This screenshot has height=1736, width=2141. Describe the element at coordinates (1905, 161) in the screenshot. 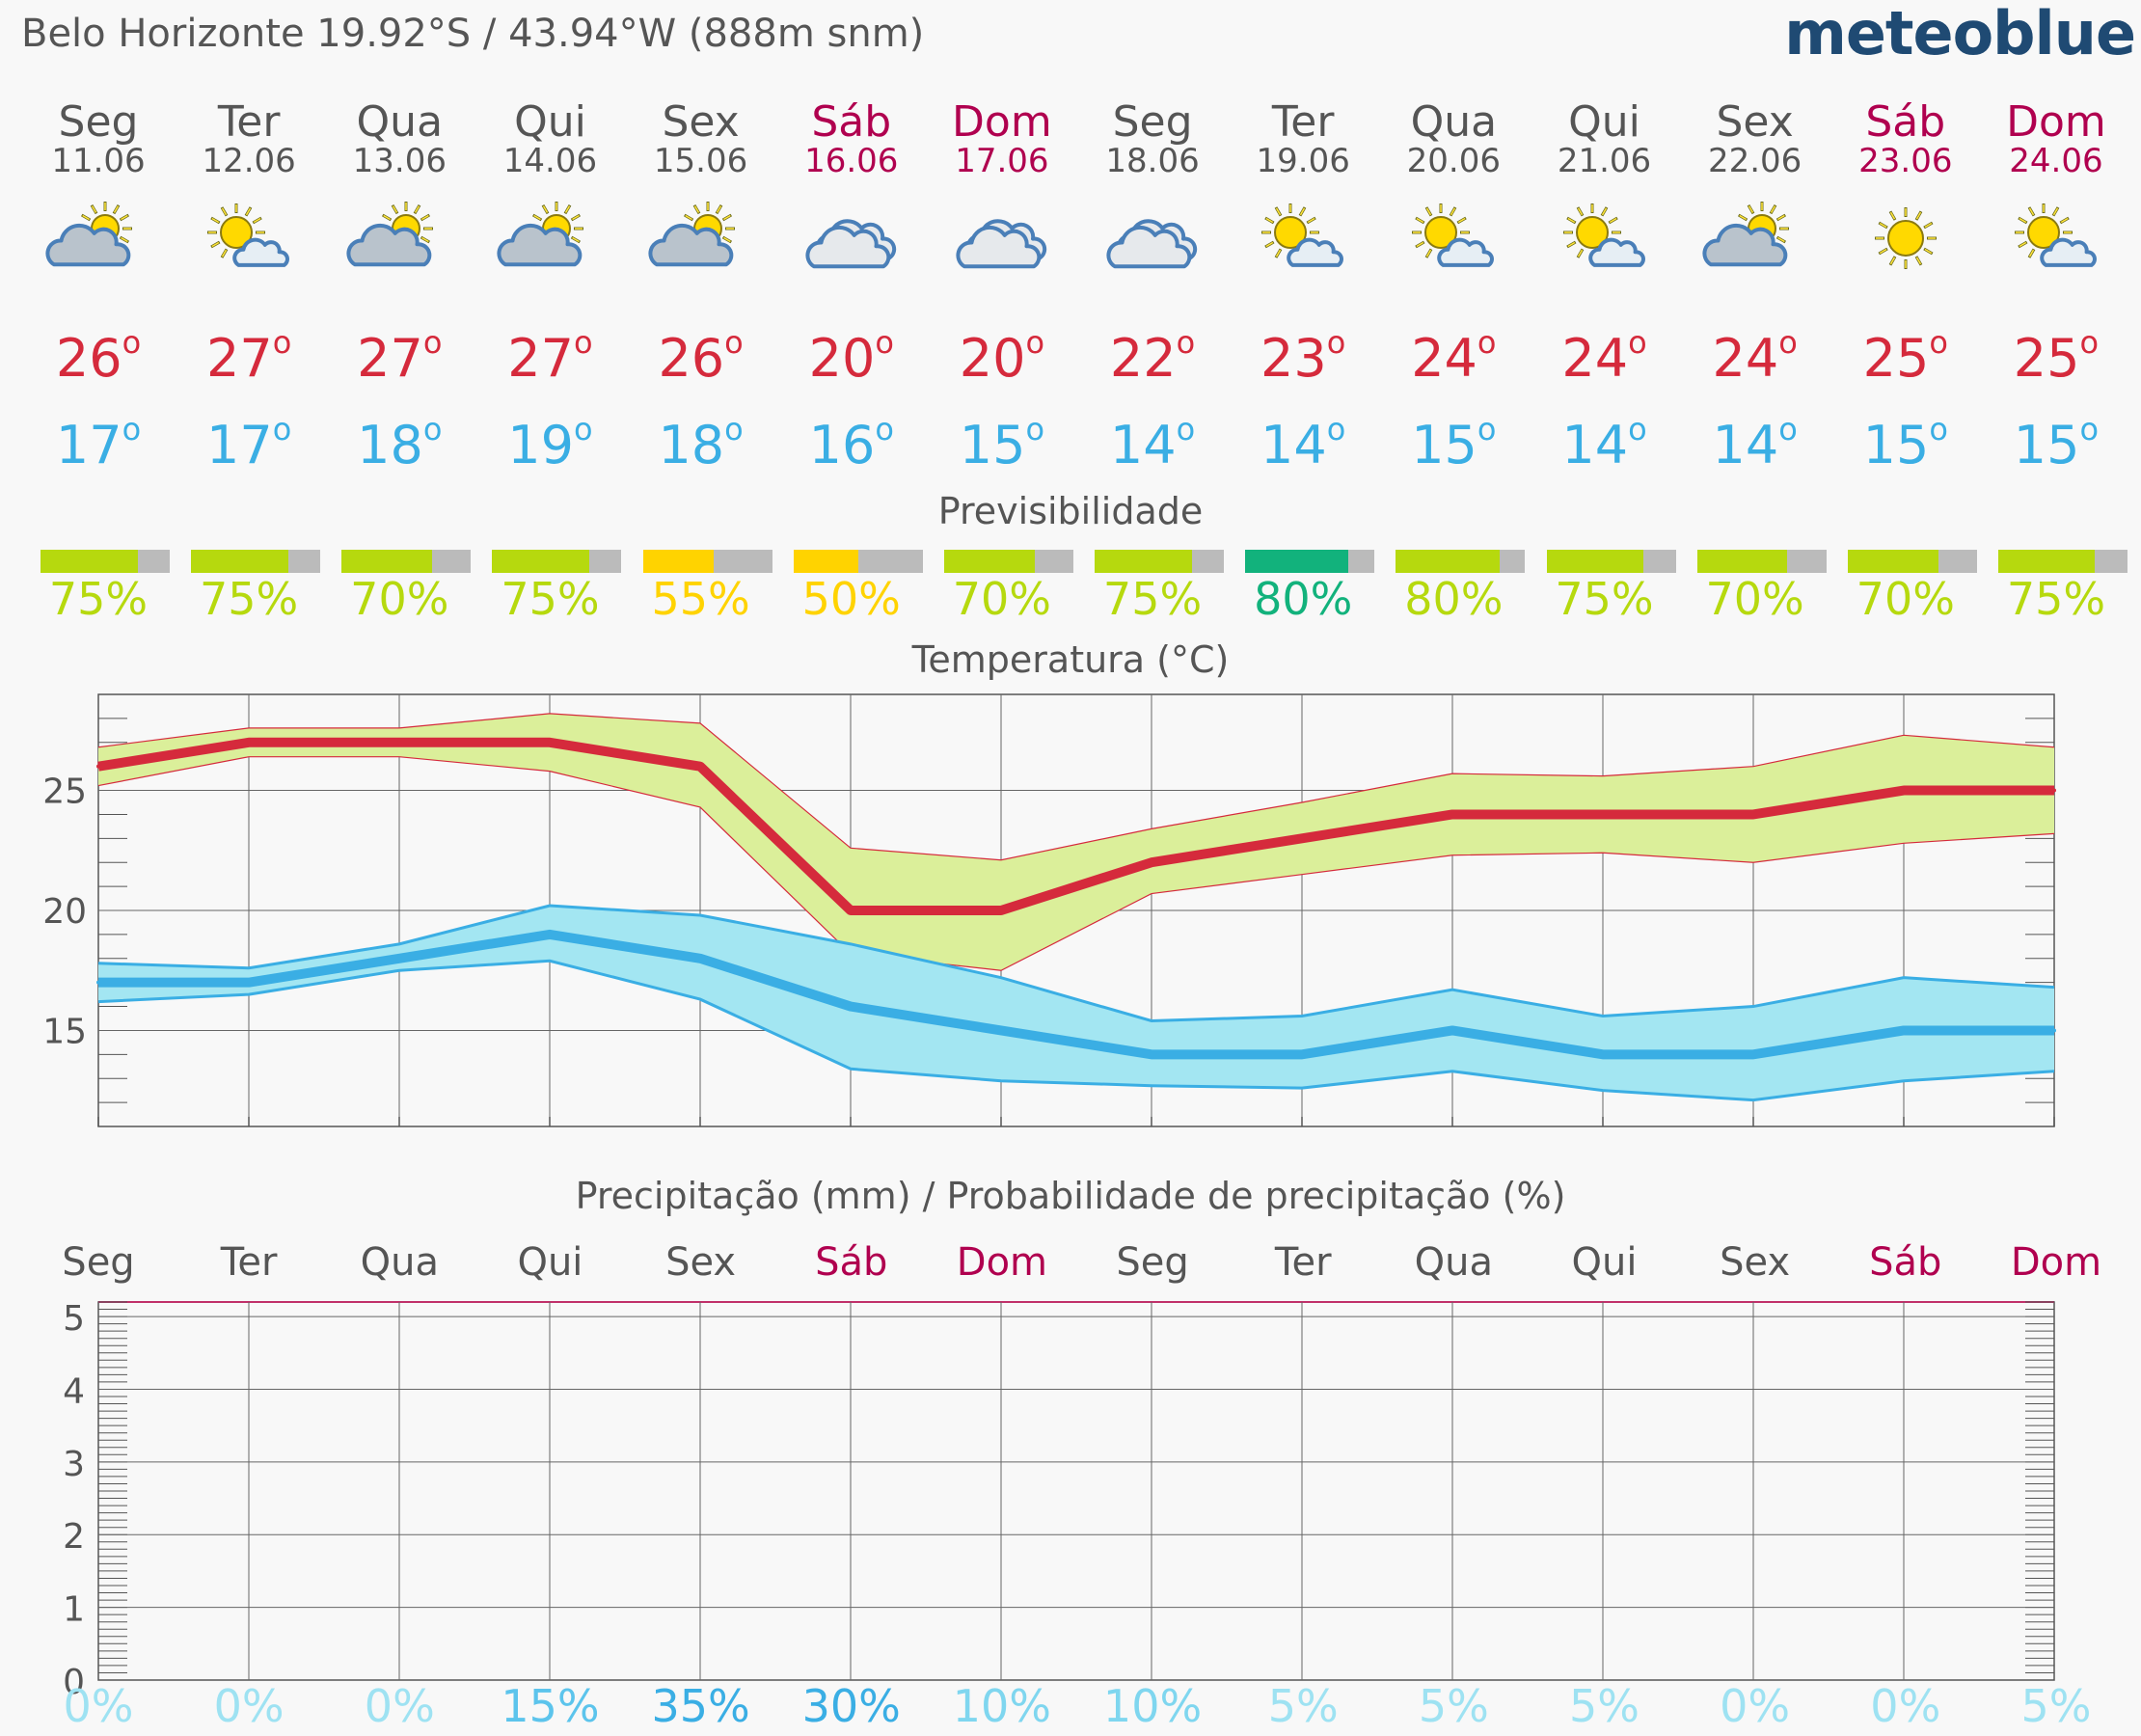

I see `day-date: 23.06` at that location.